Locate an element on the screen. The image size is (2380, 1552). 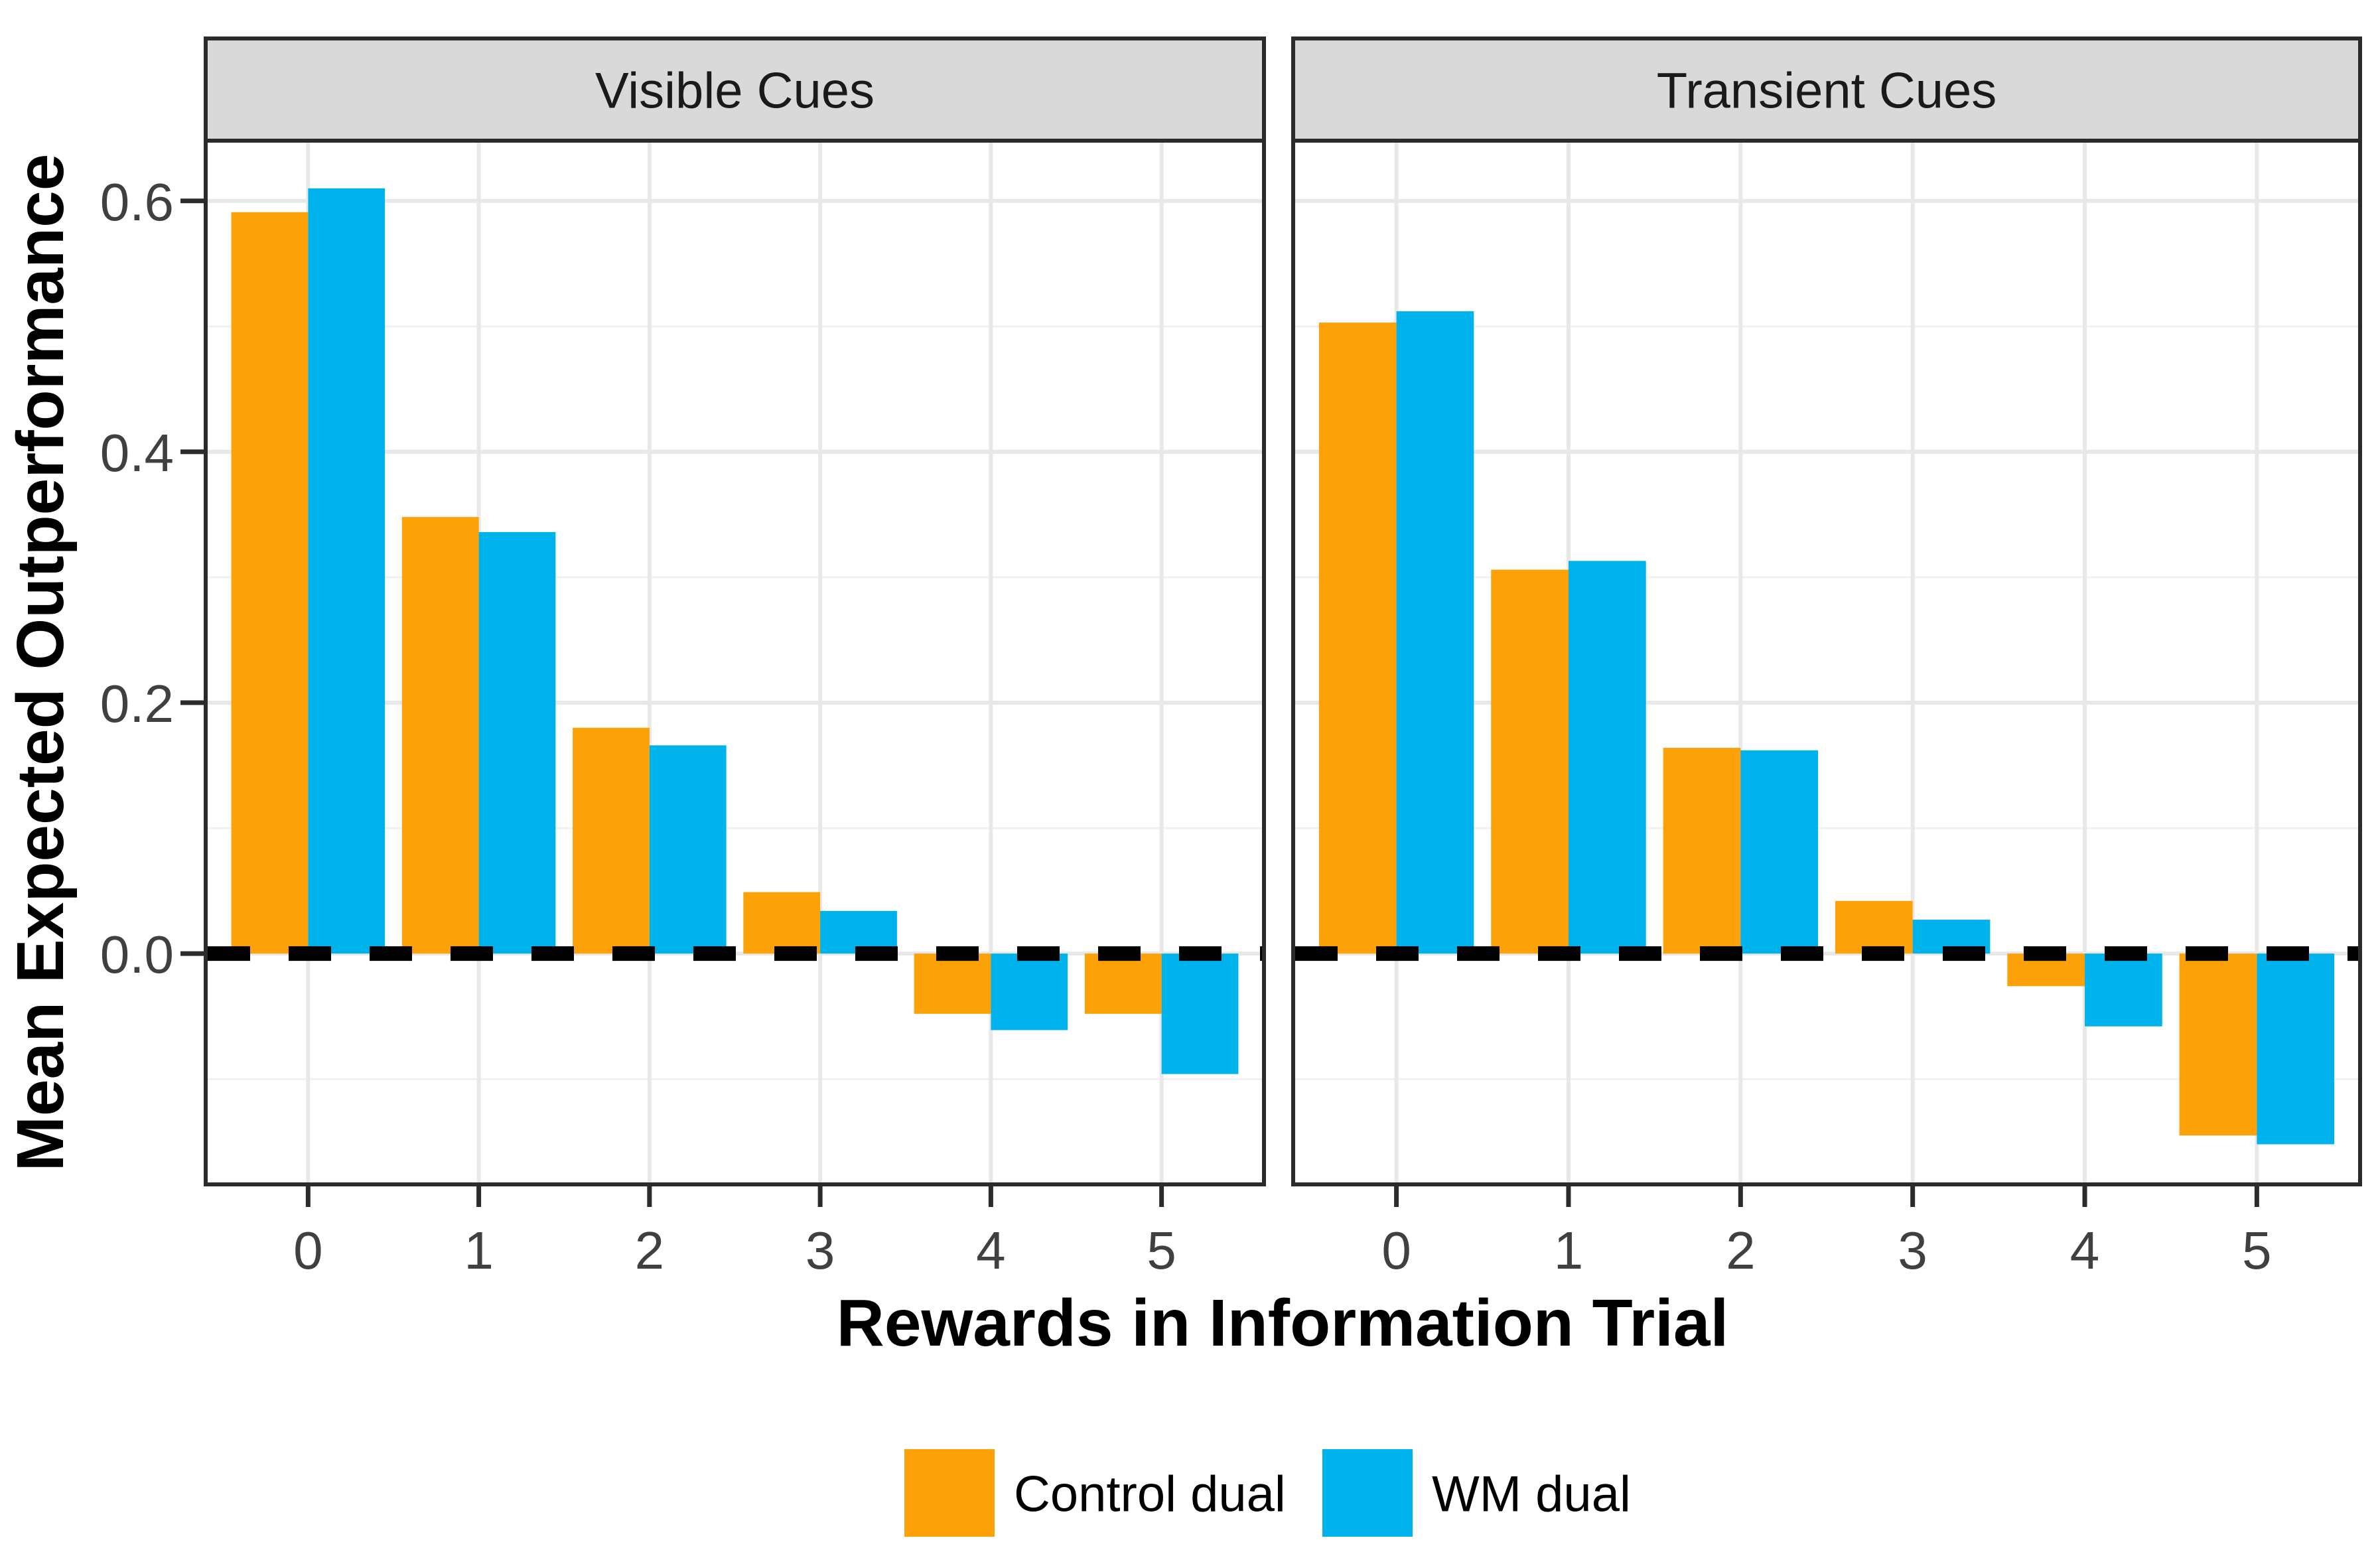
y-axis-tick-label: 0.2 is located at coordinates (137, 703).